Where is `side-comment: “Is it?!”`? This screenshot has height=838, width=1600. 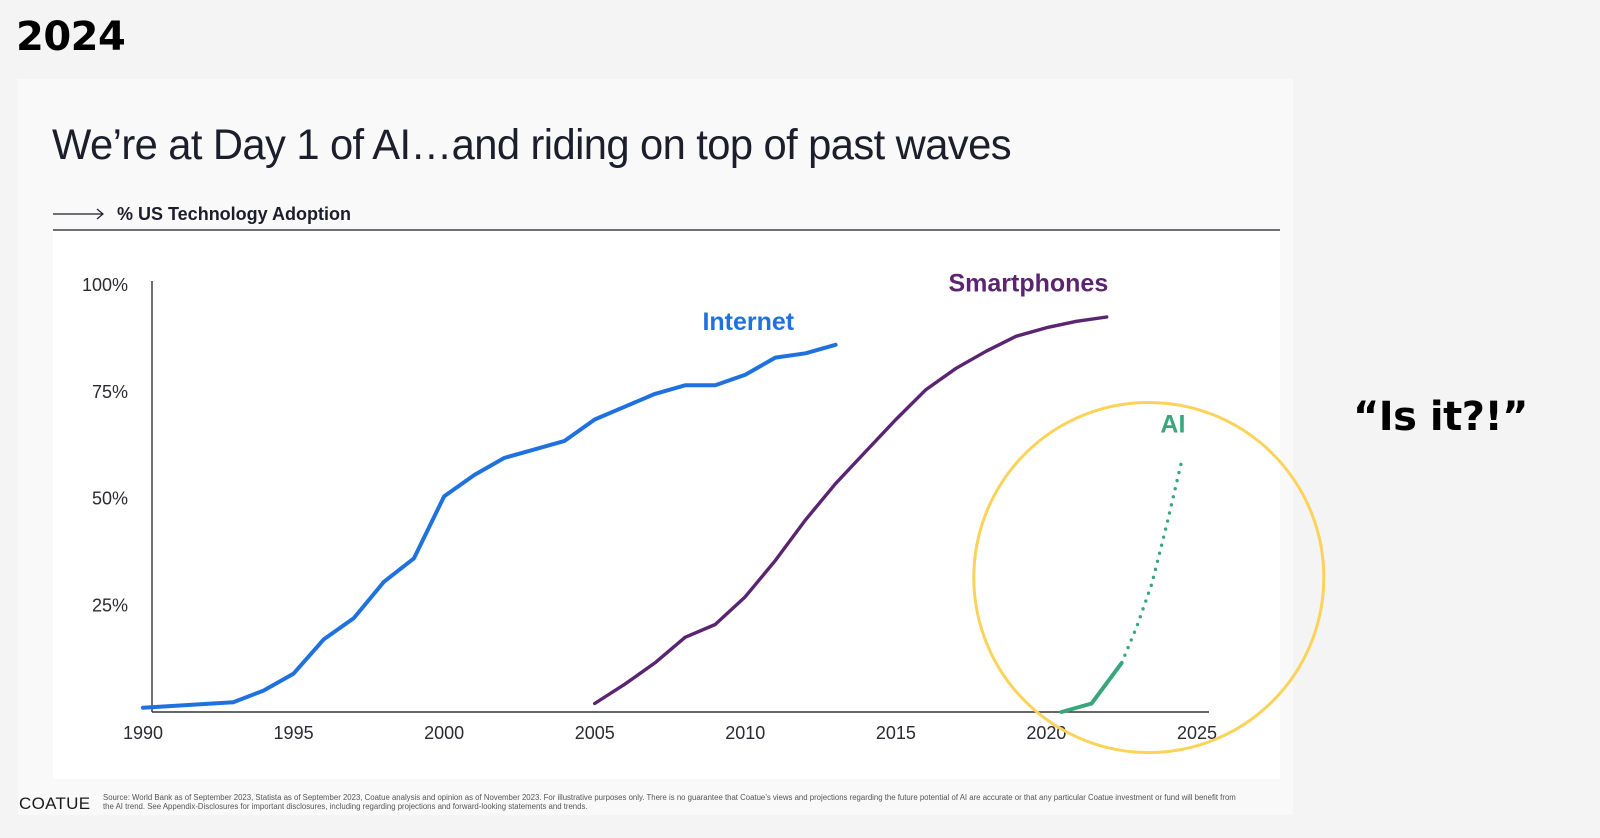
side-comment: “Is it?!” is located at coordinates (1440, 417).